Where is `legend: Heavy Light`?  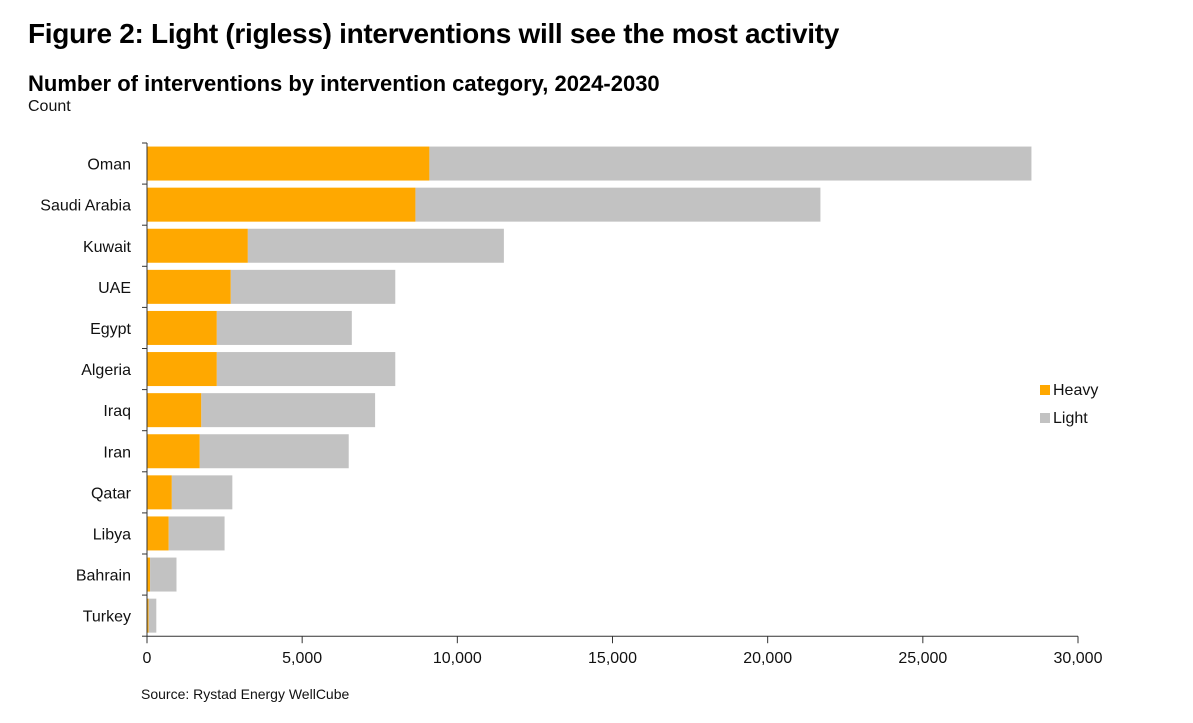
legend: Heavy Light is located at coordinates (1069, 404).